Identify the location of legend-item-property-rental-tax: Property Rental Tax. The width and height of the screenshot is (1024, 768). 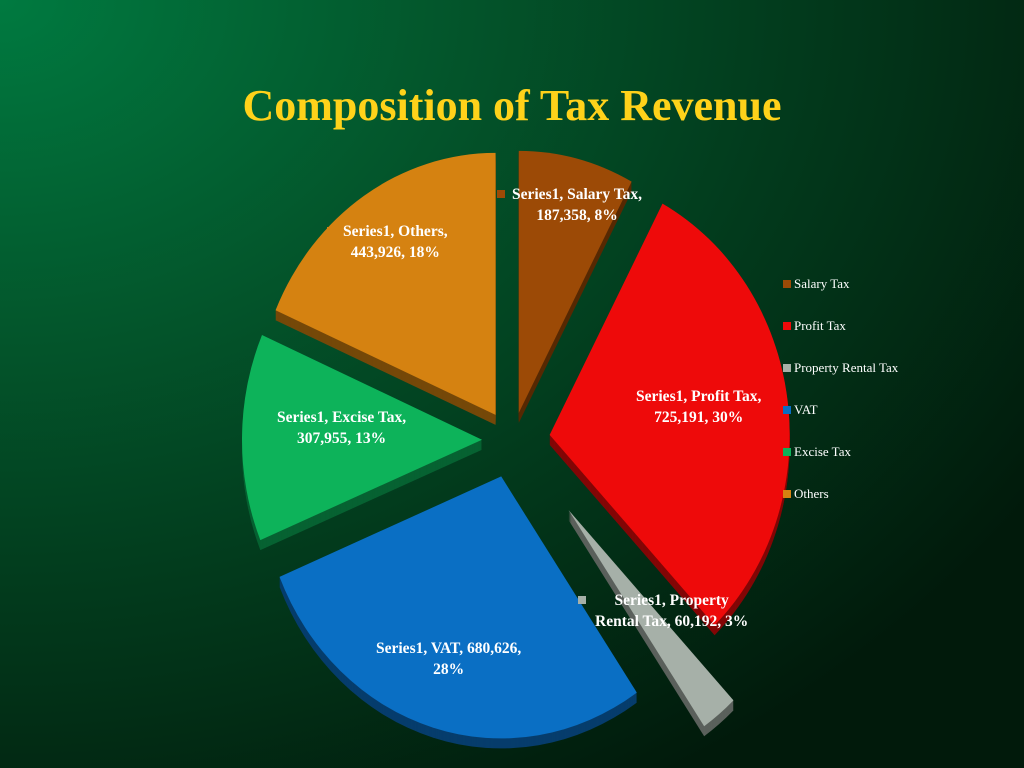
(840, 368).